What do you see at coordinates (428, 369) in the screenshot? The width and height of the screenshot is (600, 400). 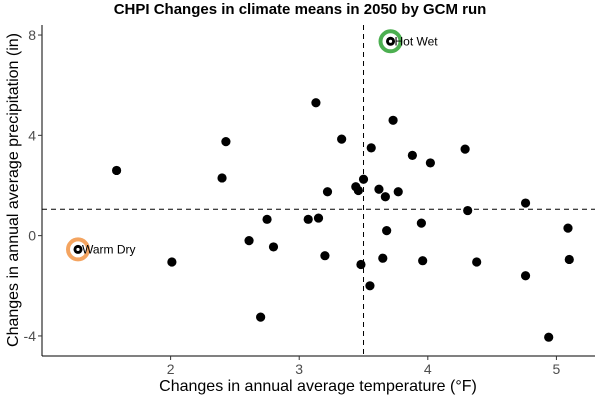 I see `x-tick-label: 4` at bounding box center [428, 369].